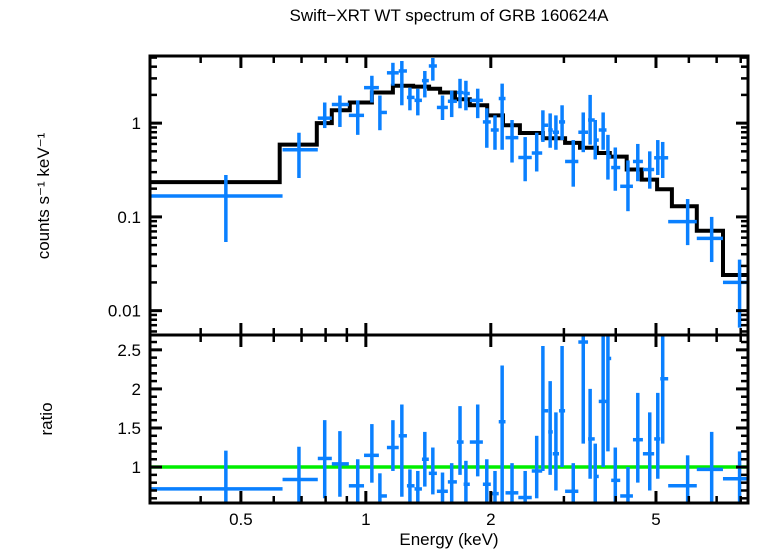  I want to click on x-tick-label: 0.5, so click(241, 519).